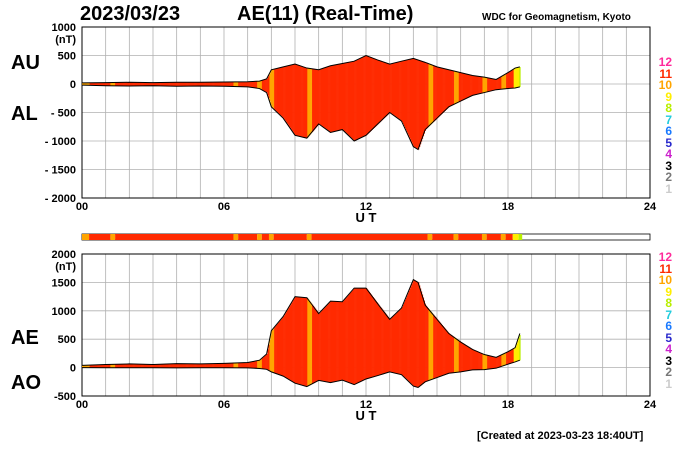  I want to click on y-axis-label: (nT), so click(65, 40).